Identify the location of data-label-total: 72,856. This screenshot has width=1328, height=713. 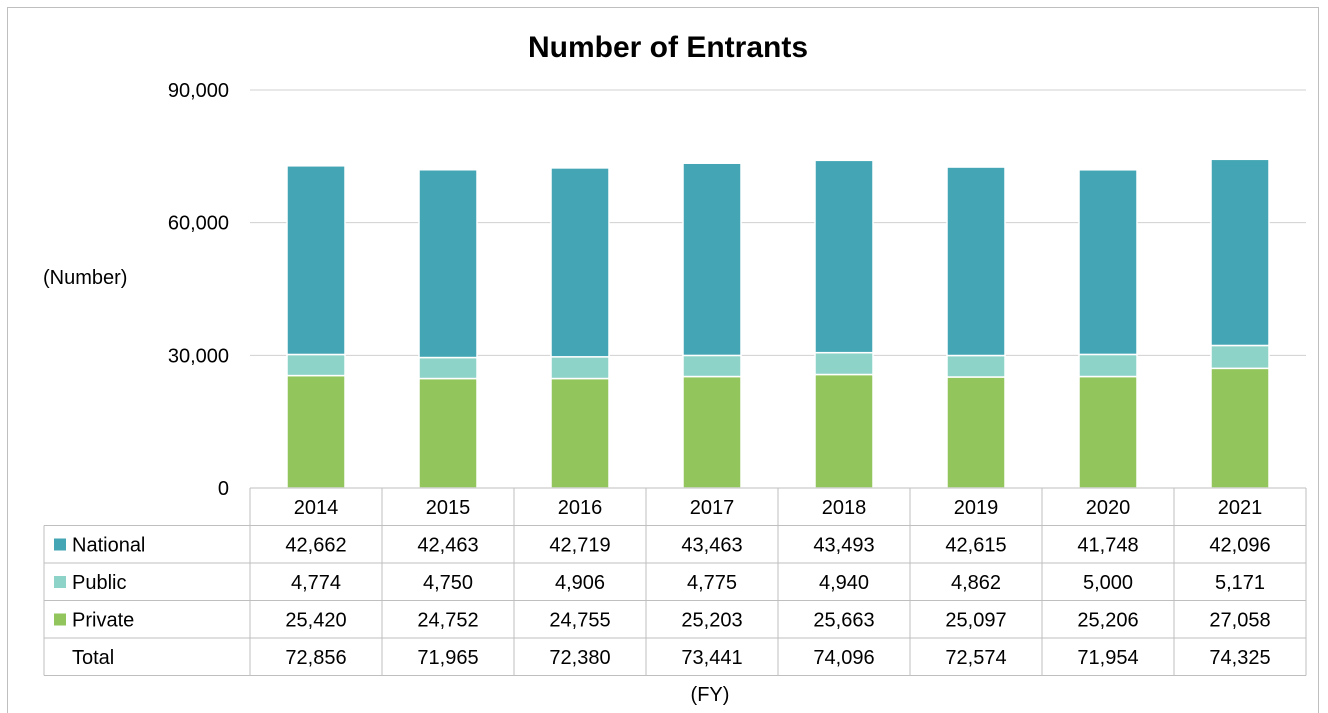
(315, 658).